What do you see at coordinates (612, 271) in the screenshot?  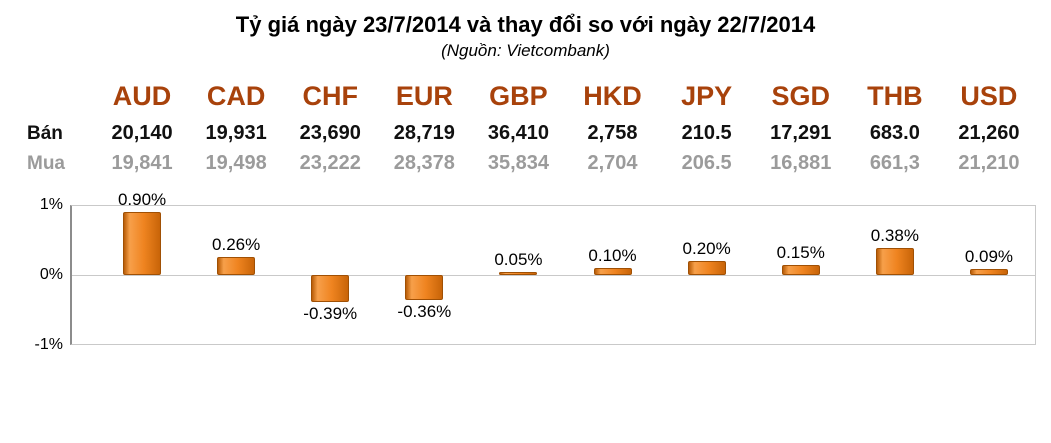 I see `bar-hkd` at bounding box center [612, 271].